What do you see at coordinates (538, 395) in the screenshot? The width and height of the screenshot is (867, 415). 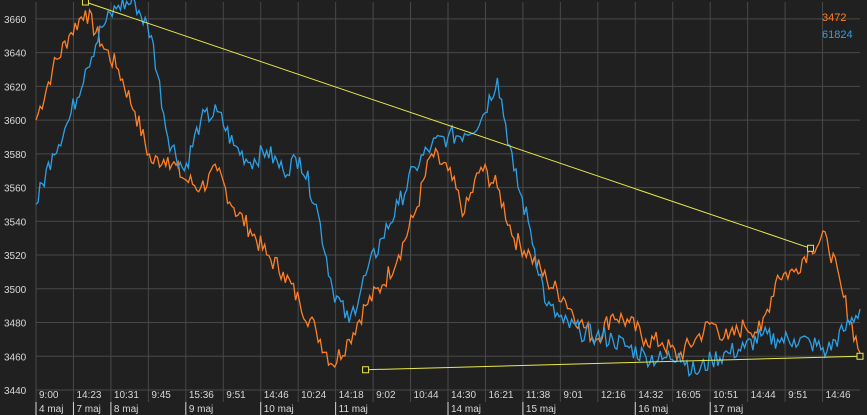 I see `x-time-label: 11:38` at bounding box center [538, 395].